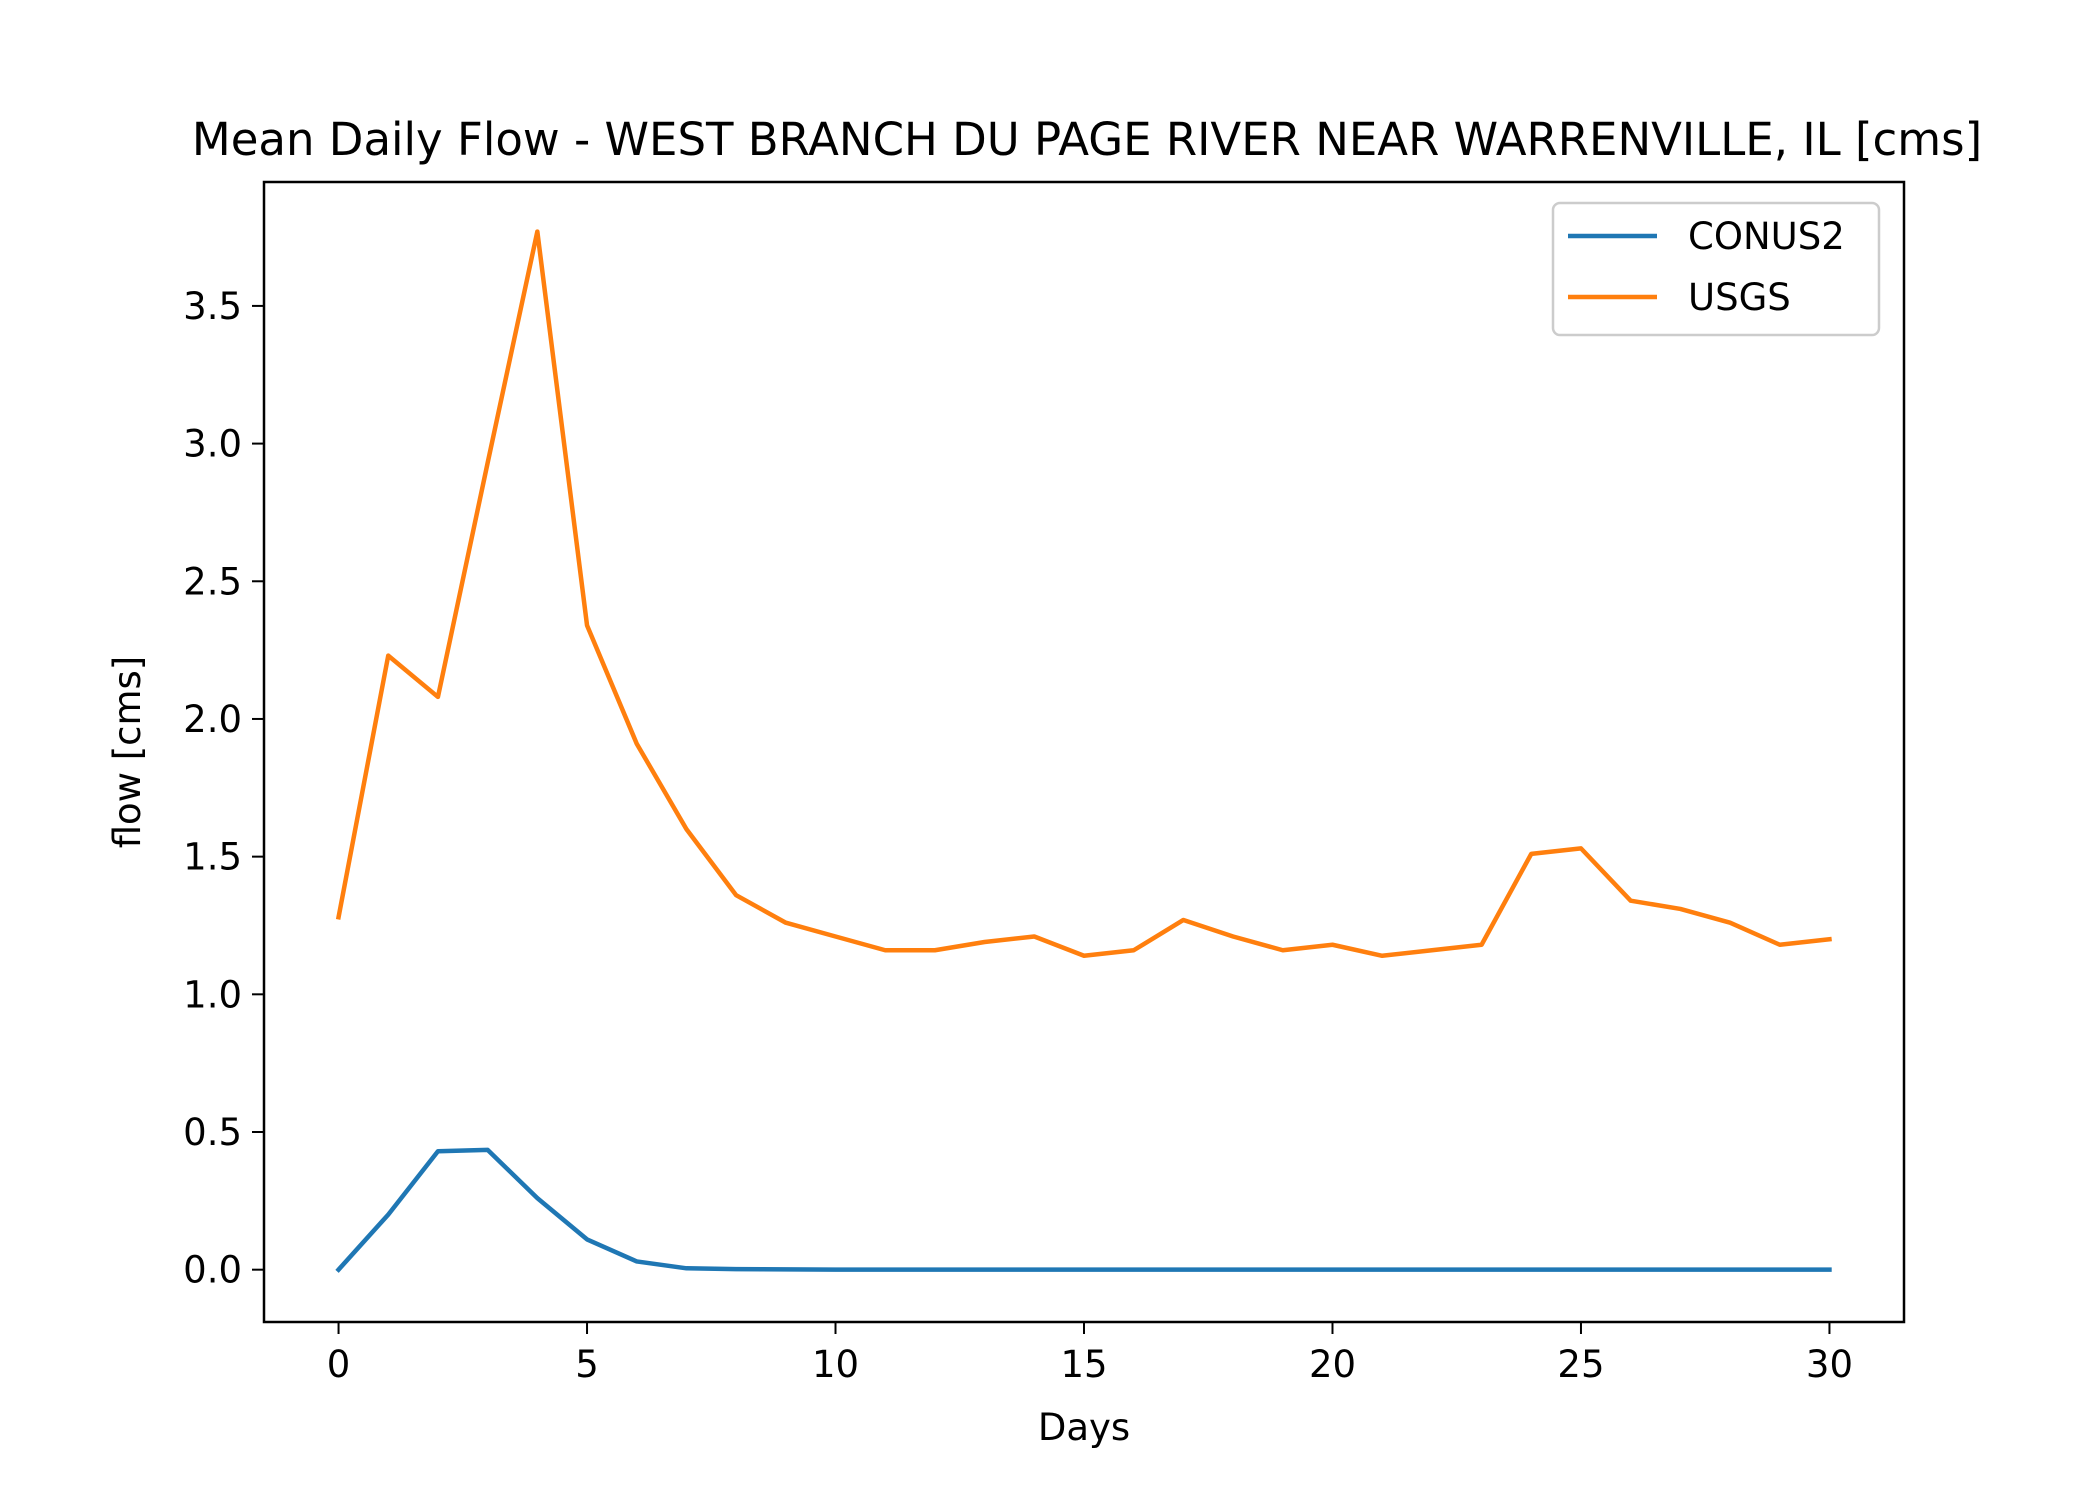  I want to click on series-line-conus2, so click(1083, 1210).